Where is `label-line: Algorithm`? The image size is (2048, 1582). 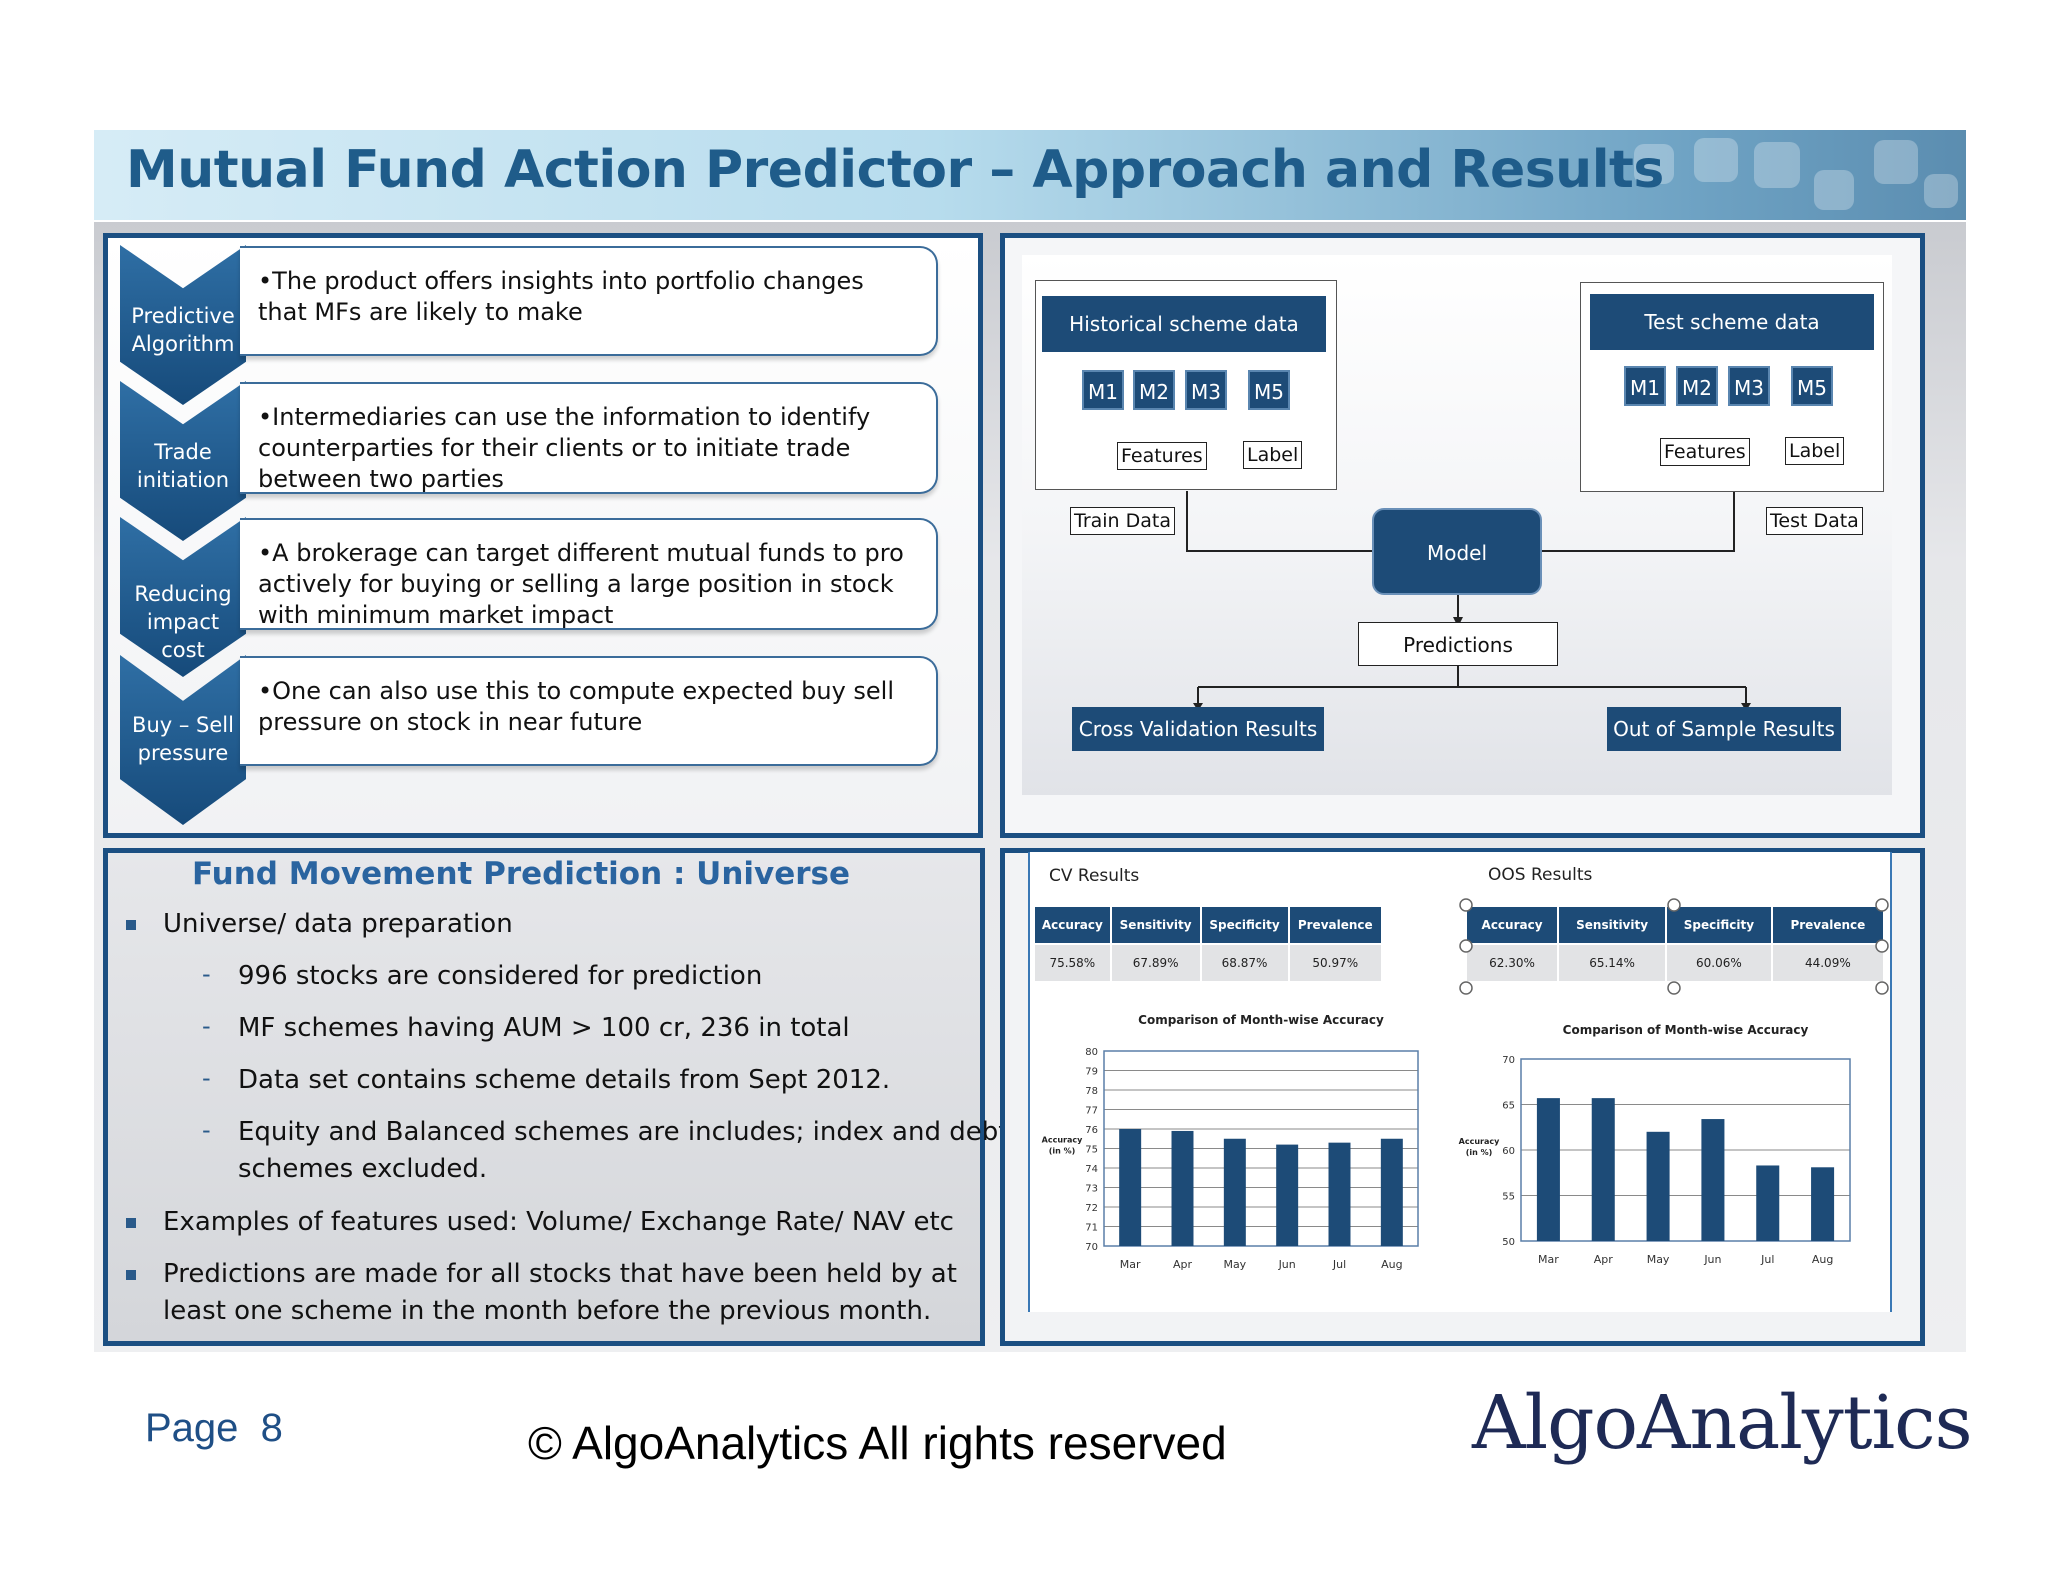
label-line: Algorithm is located at coordinates (183, 344).